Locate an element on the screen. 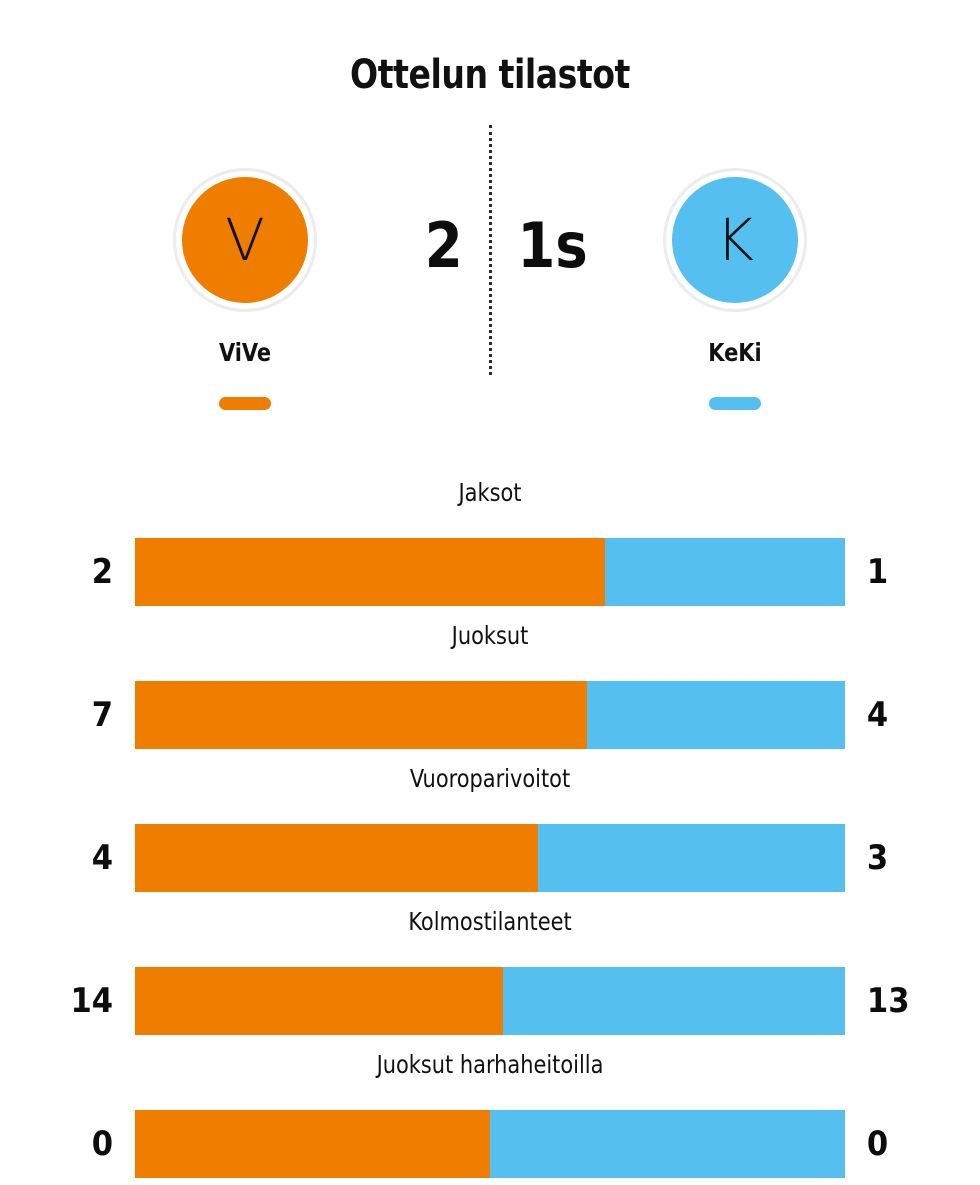 The width and height of the screenshot is (980, 1185). legend-pill-home is located at coordinates (245, 403).